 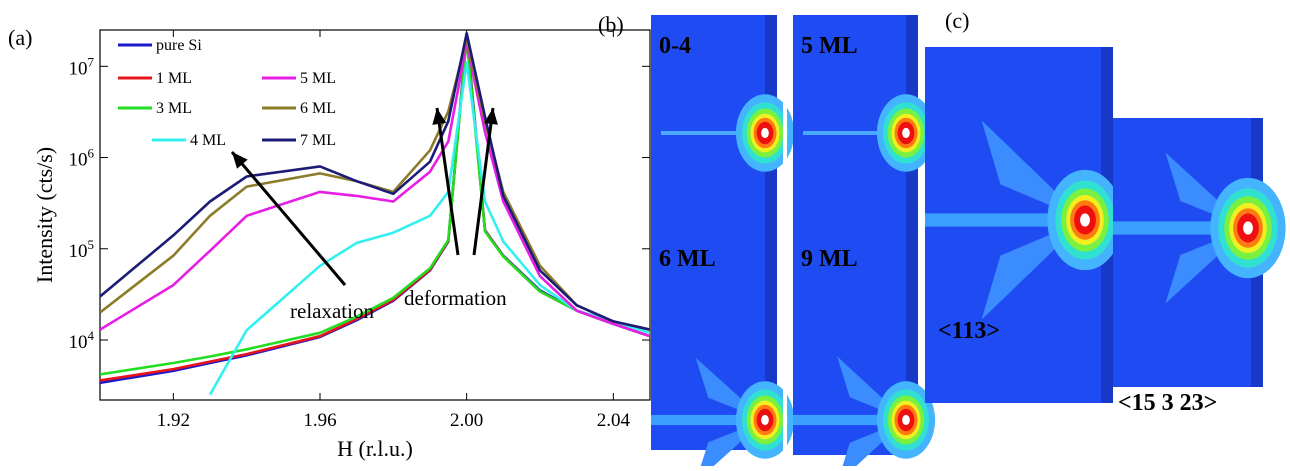 I want to click on legend-label: 3 ML, so click(x=174, y=108).